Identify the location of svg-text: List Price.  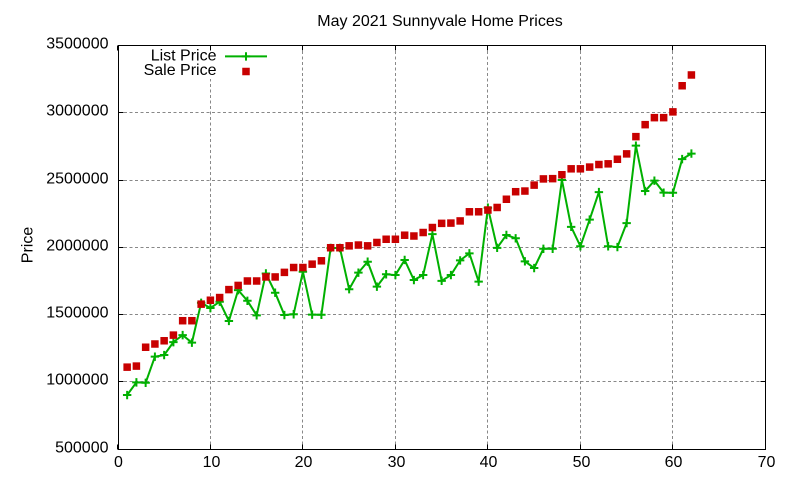
(184, 55).